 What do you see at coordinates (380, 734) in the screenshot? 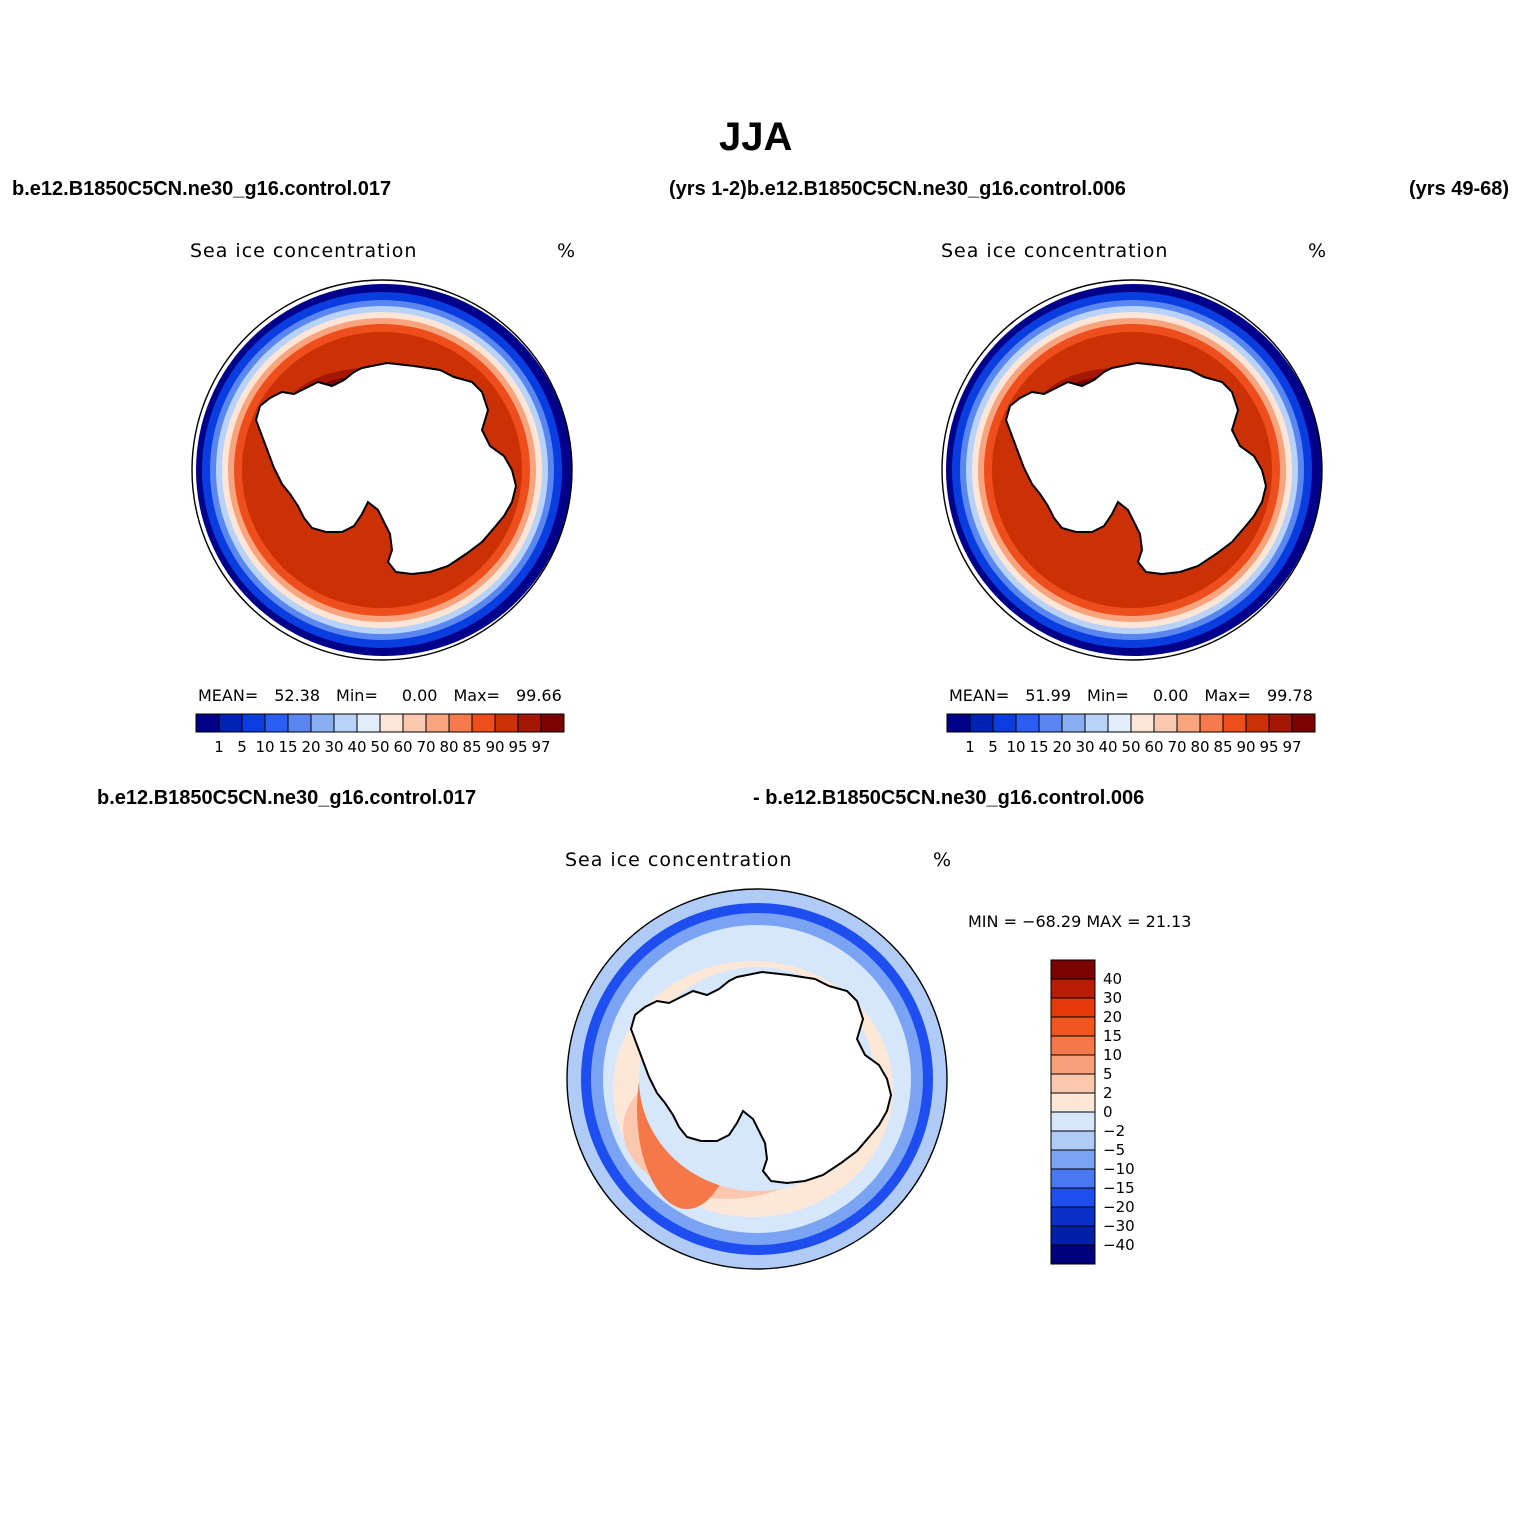
I see `panel1-colorbar: 1 5 10 15 20 30 40 50 60 70 80 85 90 95 97` at bounding box center [380, 734].